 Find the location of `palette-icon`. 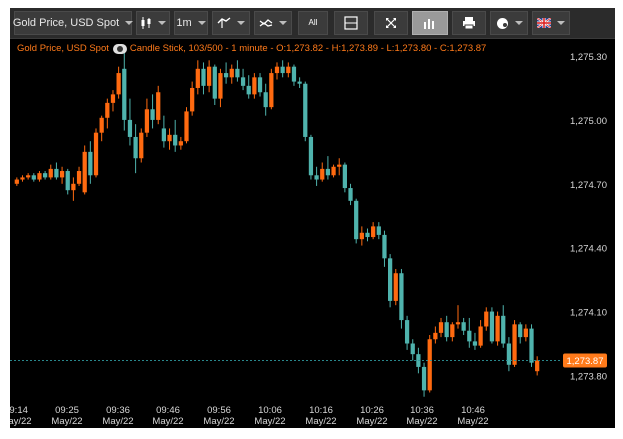

palette-icon is located at coordinates (502, 23).